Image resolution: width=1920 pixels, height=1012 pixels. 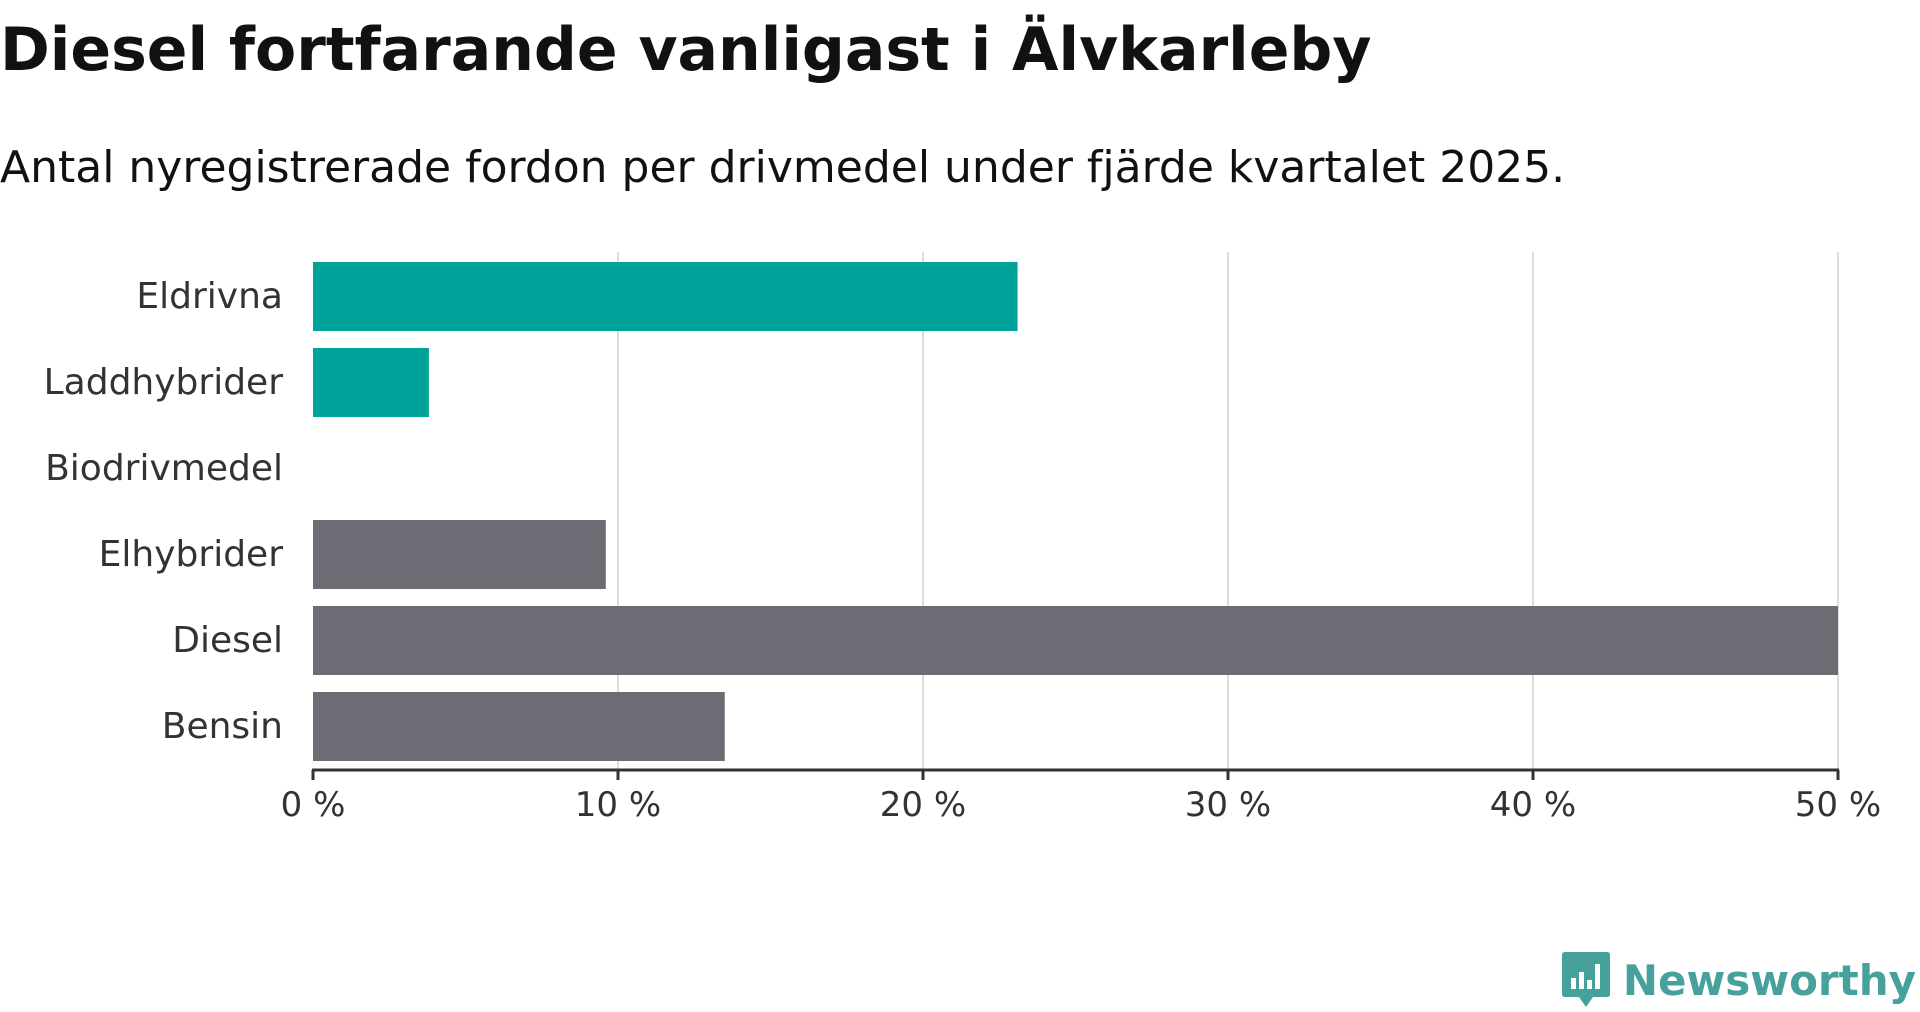 I want to click on x-axis: 0 % 10 % 20 % 30 % 40 % 50 %, so click(x=1081, y=796).